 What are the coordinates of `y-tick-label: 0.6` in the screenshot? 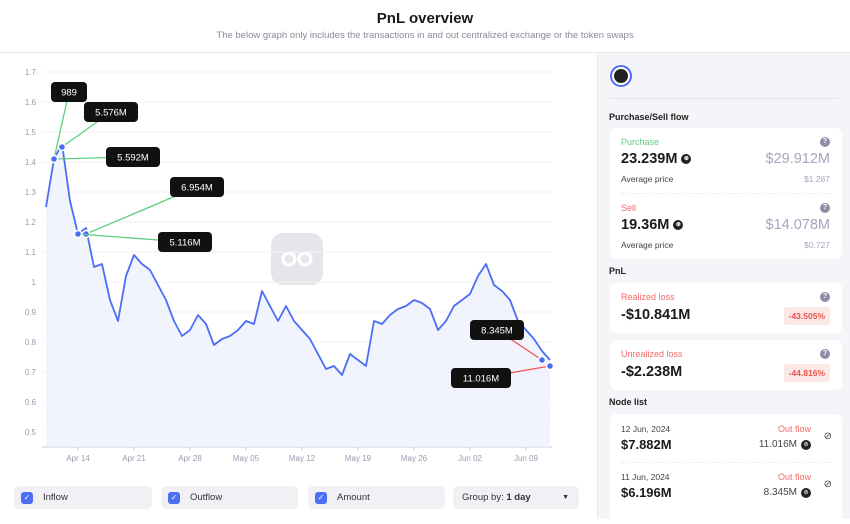 It's located at (31, 402).